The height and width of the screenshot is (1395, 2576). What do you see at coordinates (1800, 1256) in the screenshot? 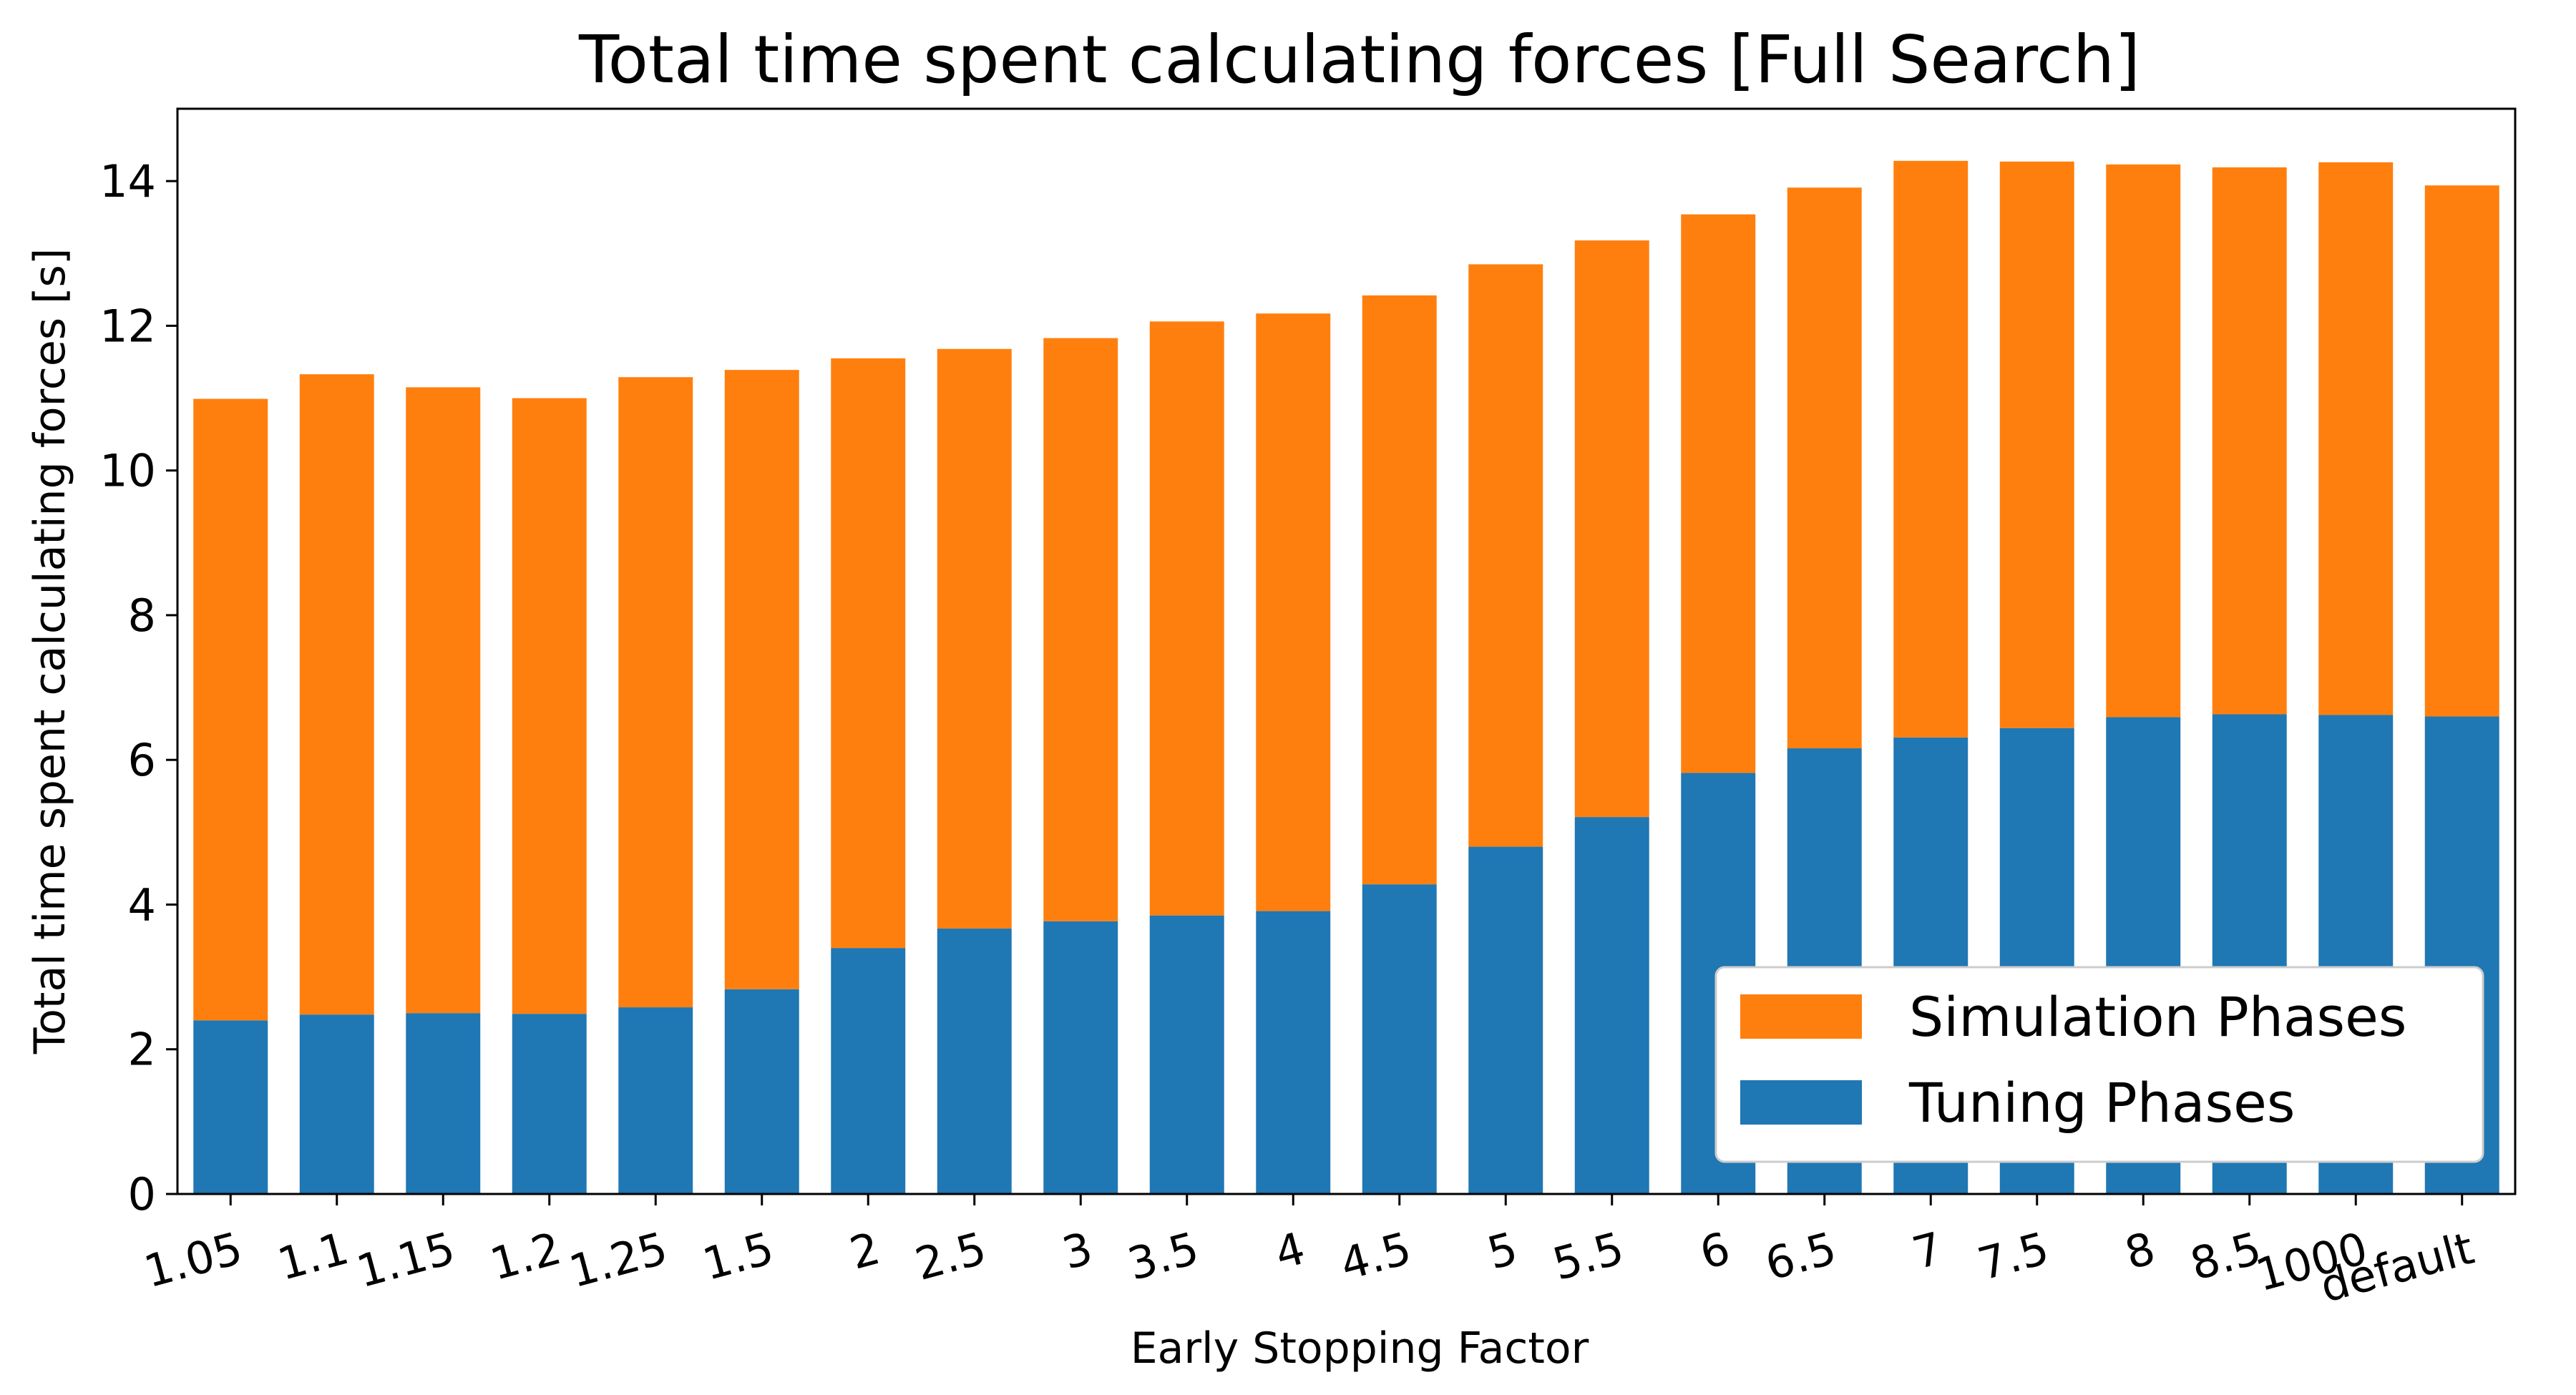
I see `x-tick-label: 6.5` at bounding box center [1800, 1256].